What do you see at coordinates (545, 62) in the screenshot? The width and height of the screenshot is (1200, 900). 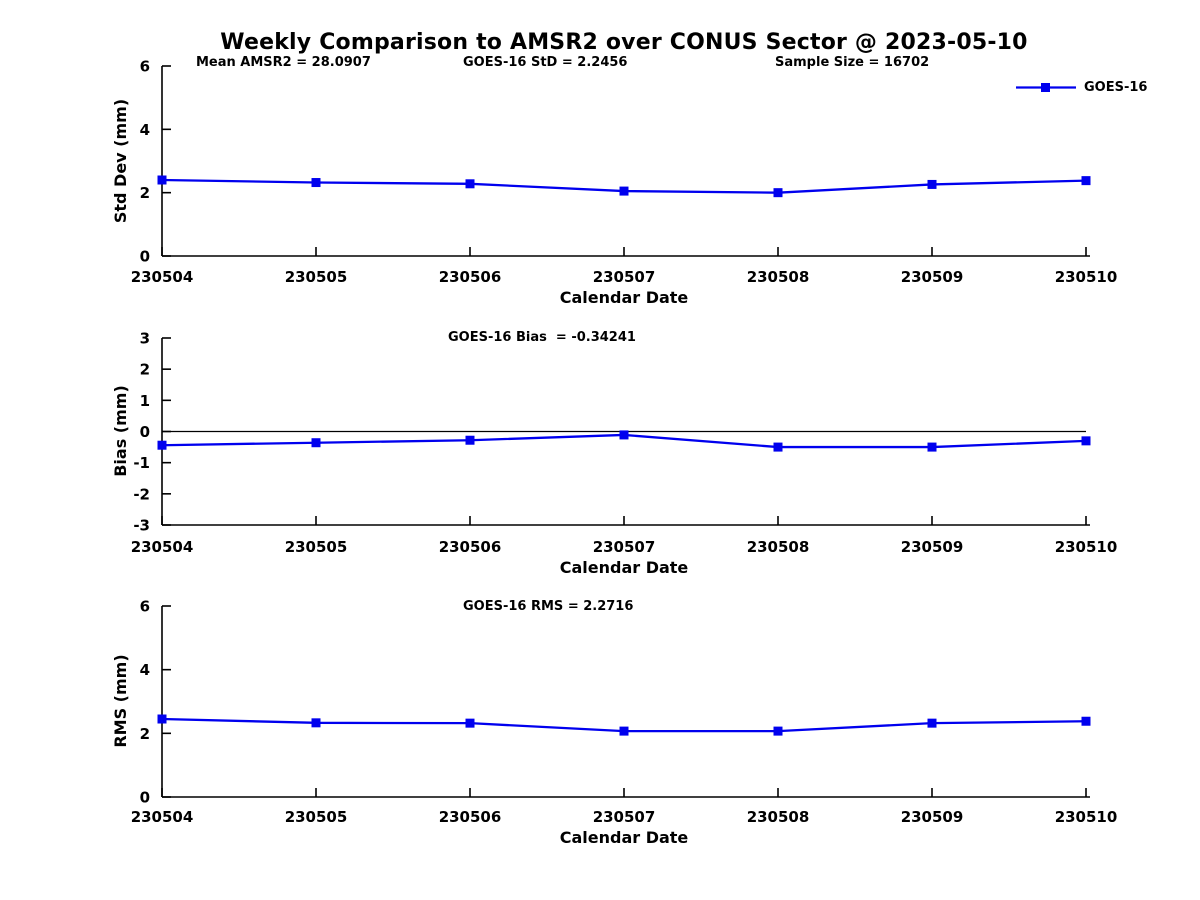 I see `annotation-goes16-std: GOES-16 StD = 2.2456` at bounding box center [545, 62].